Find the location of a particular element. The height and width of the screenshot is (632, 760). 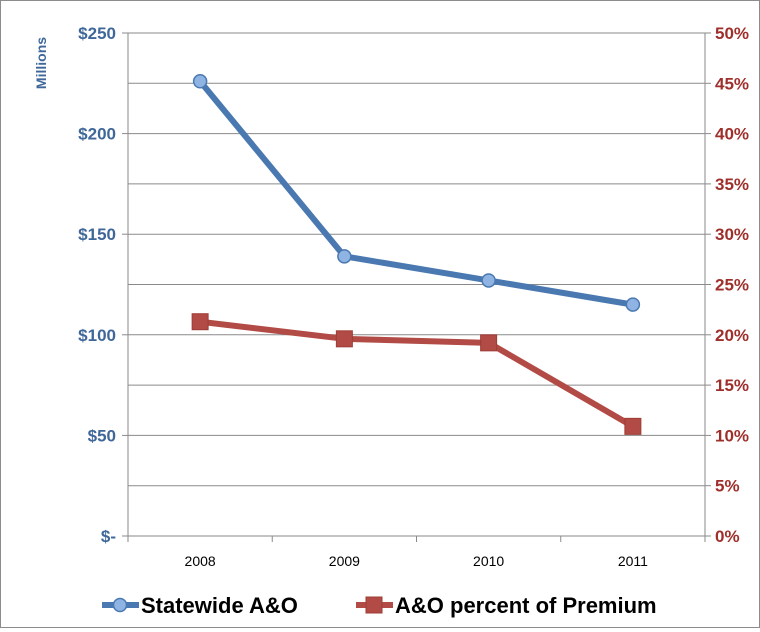

x-tick-label: 2011 is located at coordinates (633, 561).